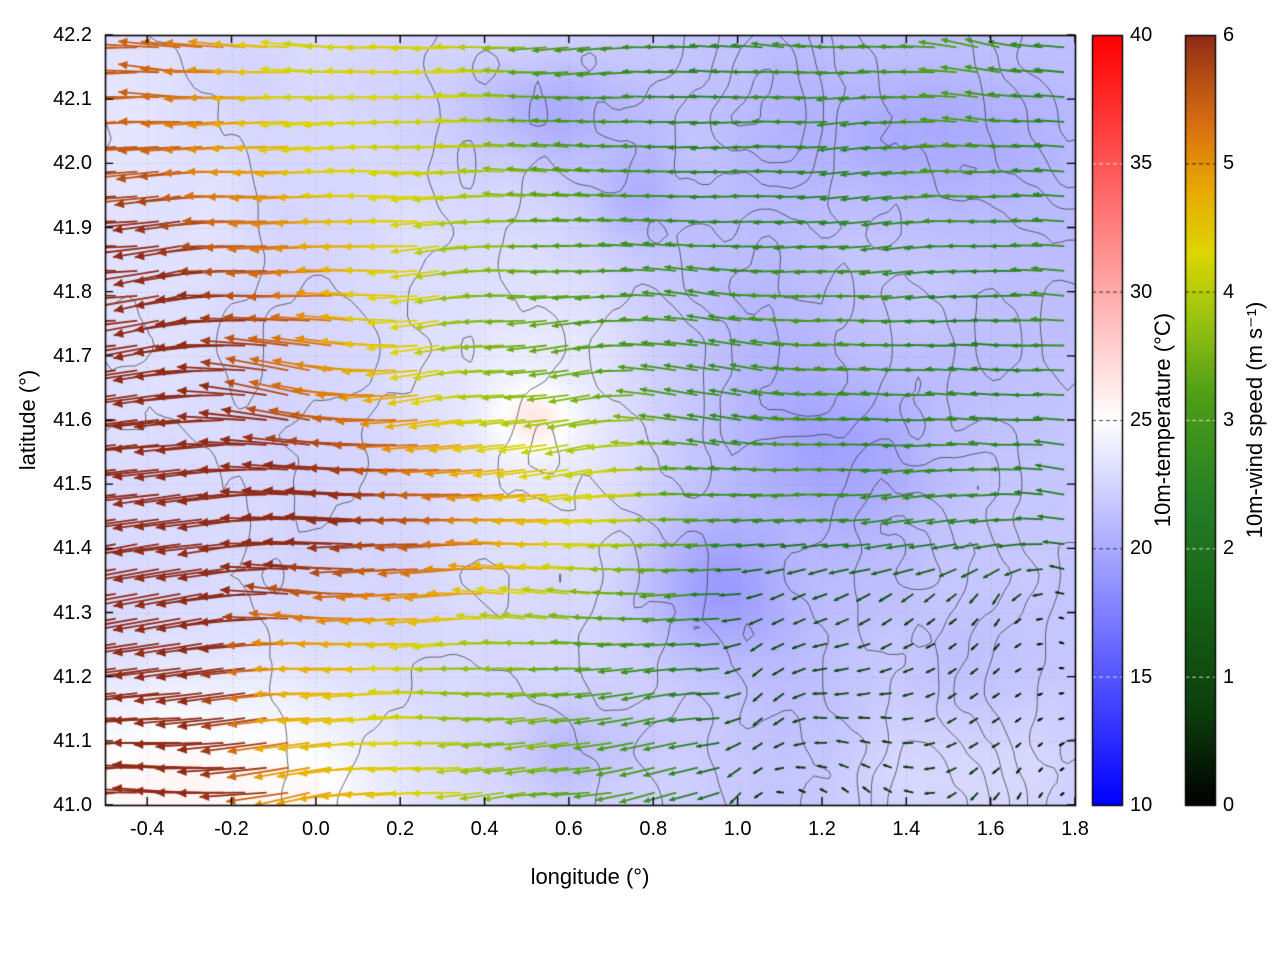 The height and width of the screenshot is (960, 1280). Describe the element at coordinates (72, 484) in the screenshot. I see `y-axis-tick-label: 41.5` at that location.